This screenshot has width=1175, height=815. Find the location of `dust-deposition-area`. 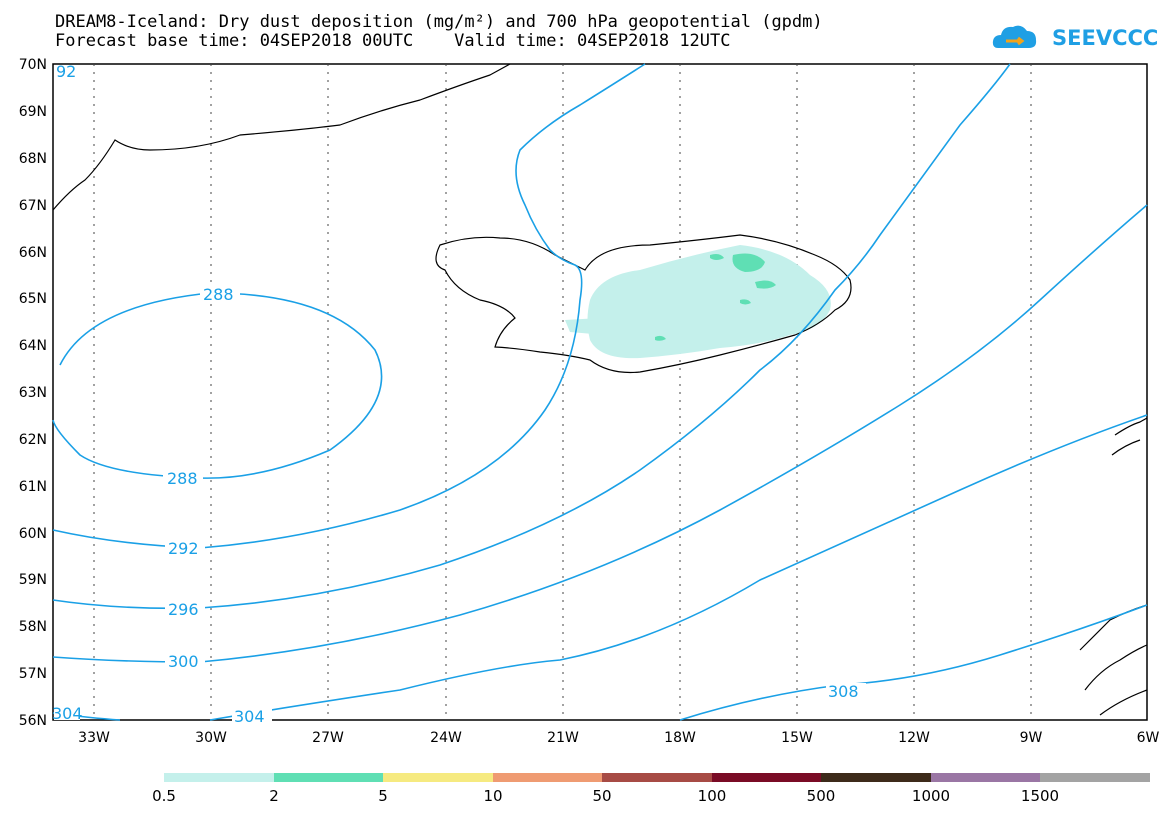

dust-deposition-area is located at coordinates (698, 302).